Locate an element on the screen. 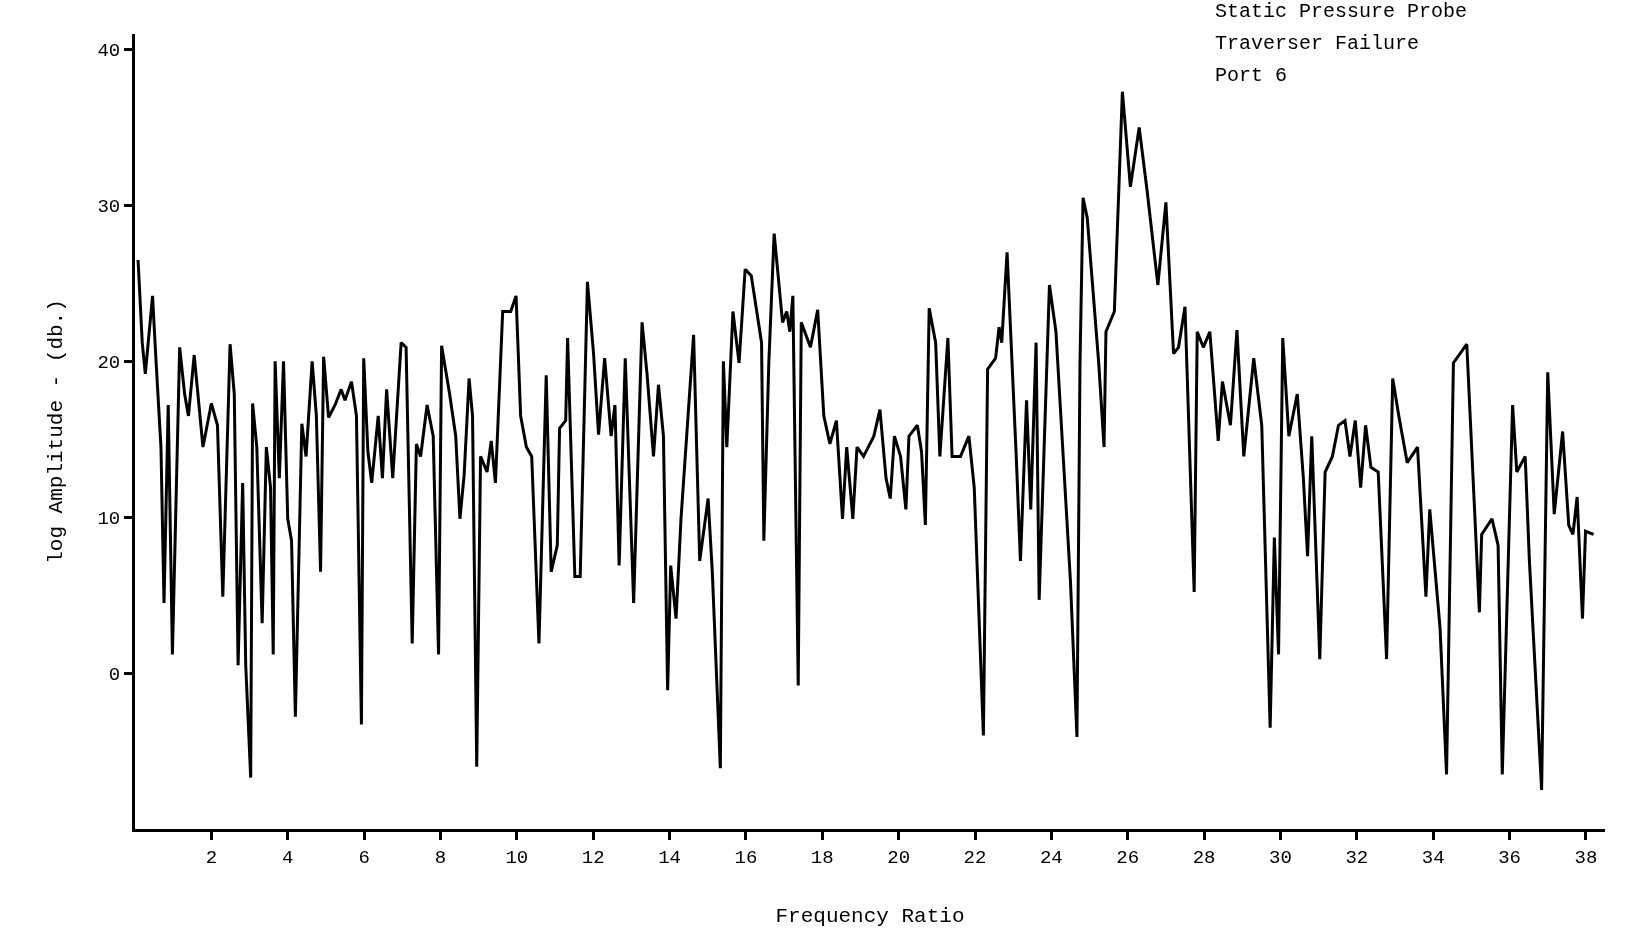  y-tick-label: 0 is located at coordinates (114, 674).